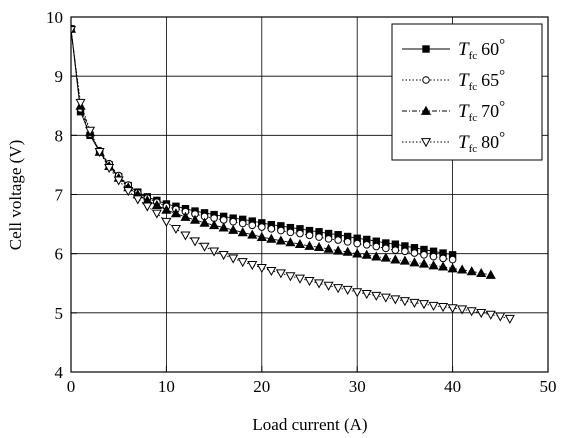 This screenshot has width=562, height=438. Describe the element at coordinates (548, 386) in the screenshot. I see `x-tick-label: 50` at that location.